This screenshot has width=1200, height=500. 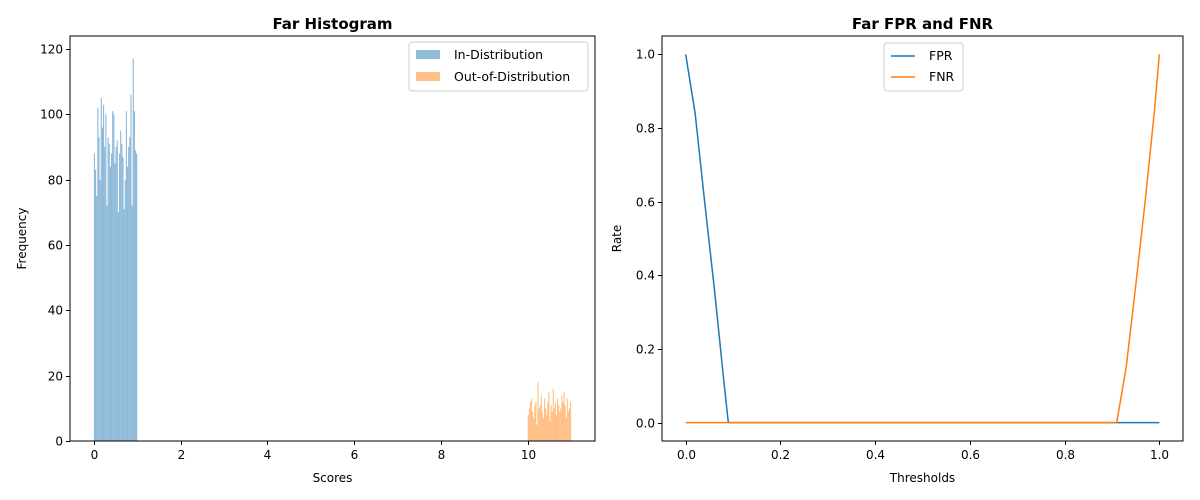 I want to click on y-tick-label: 40, so click(x=55, y=311).